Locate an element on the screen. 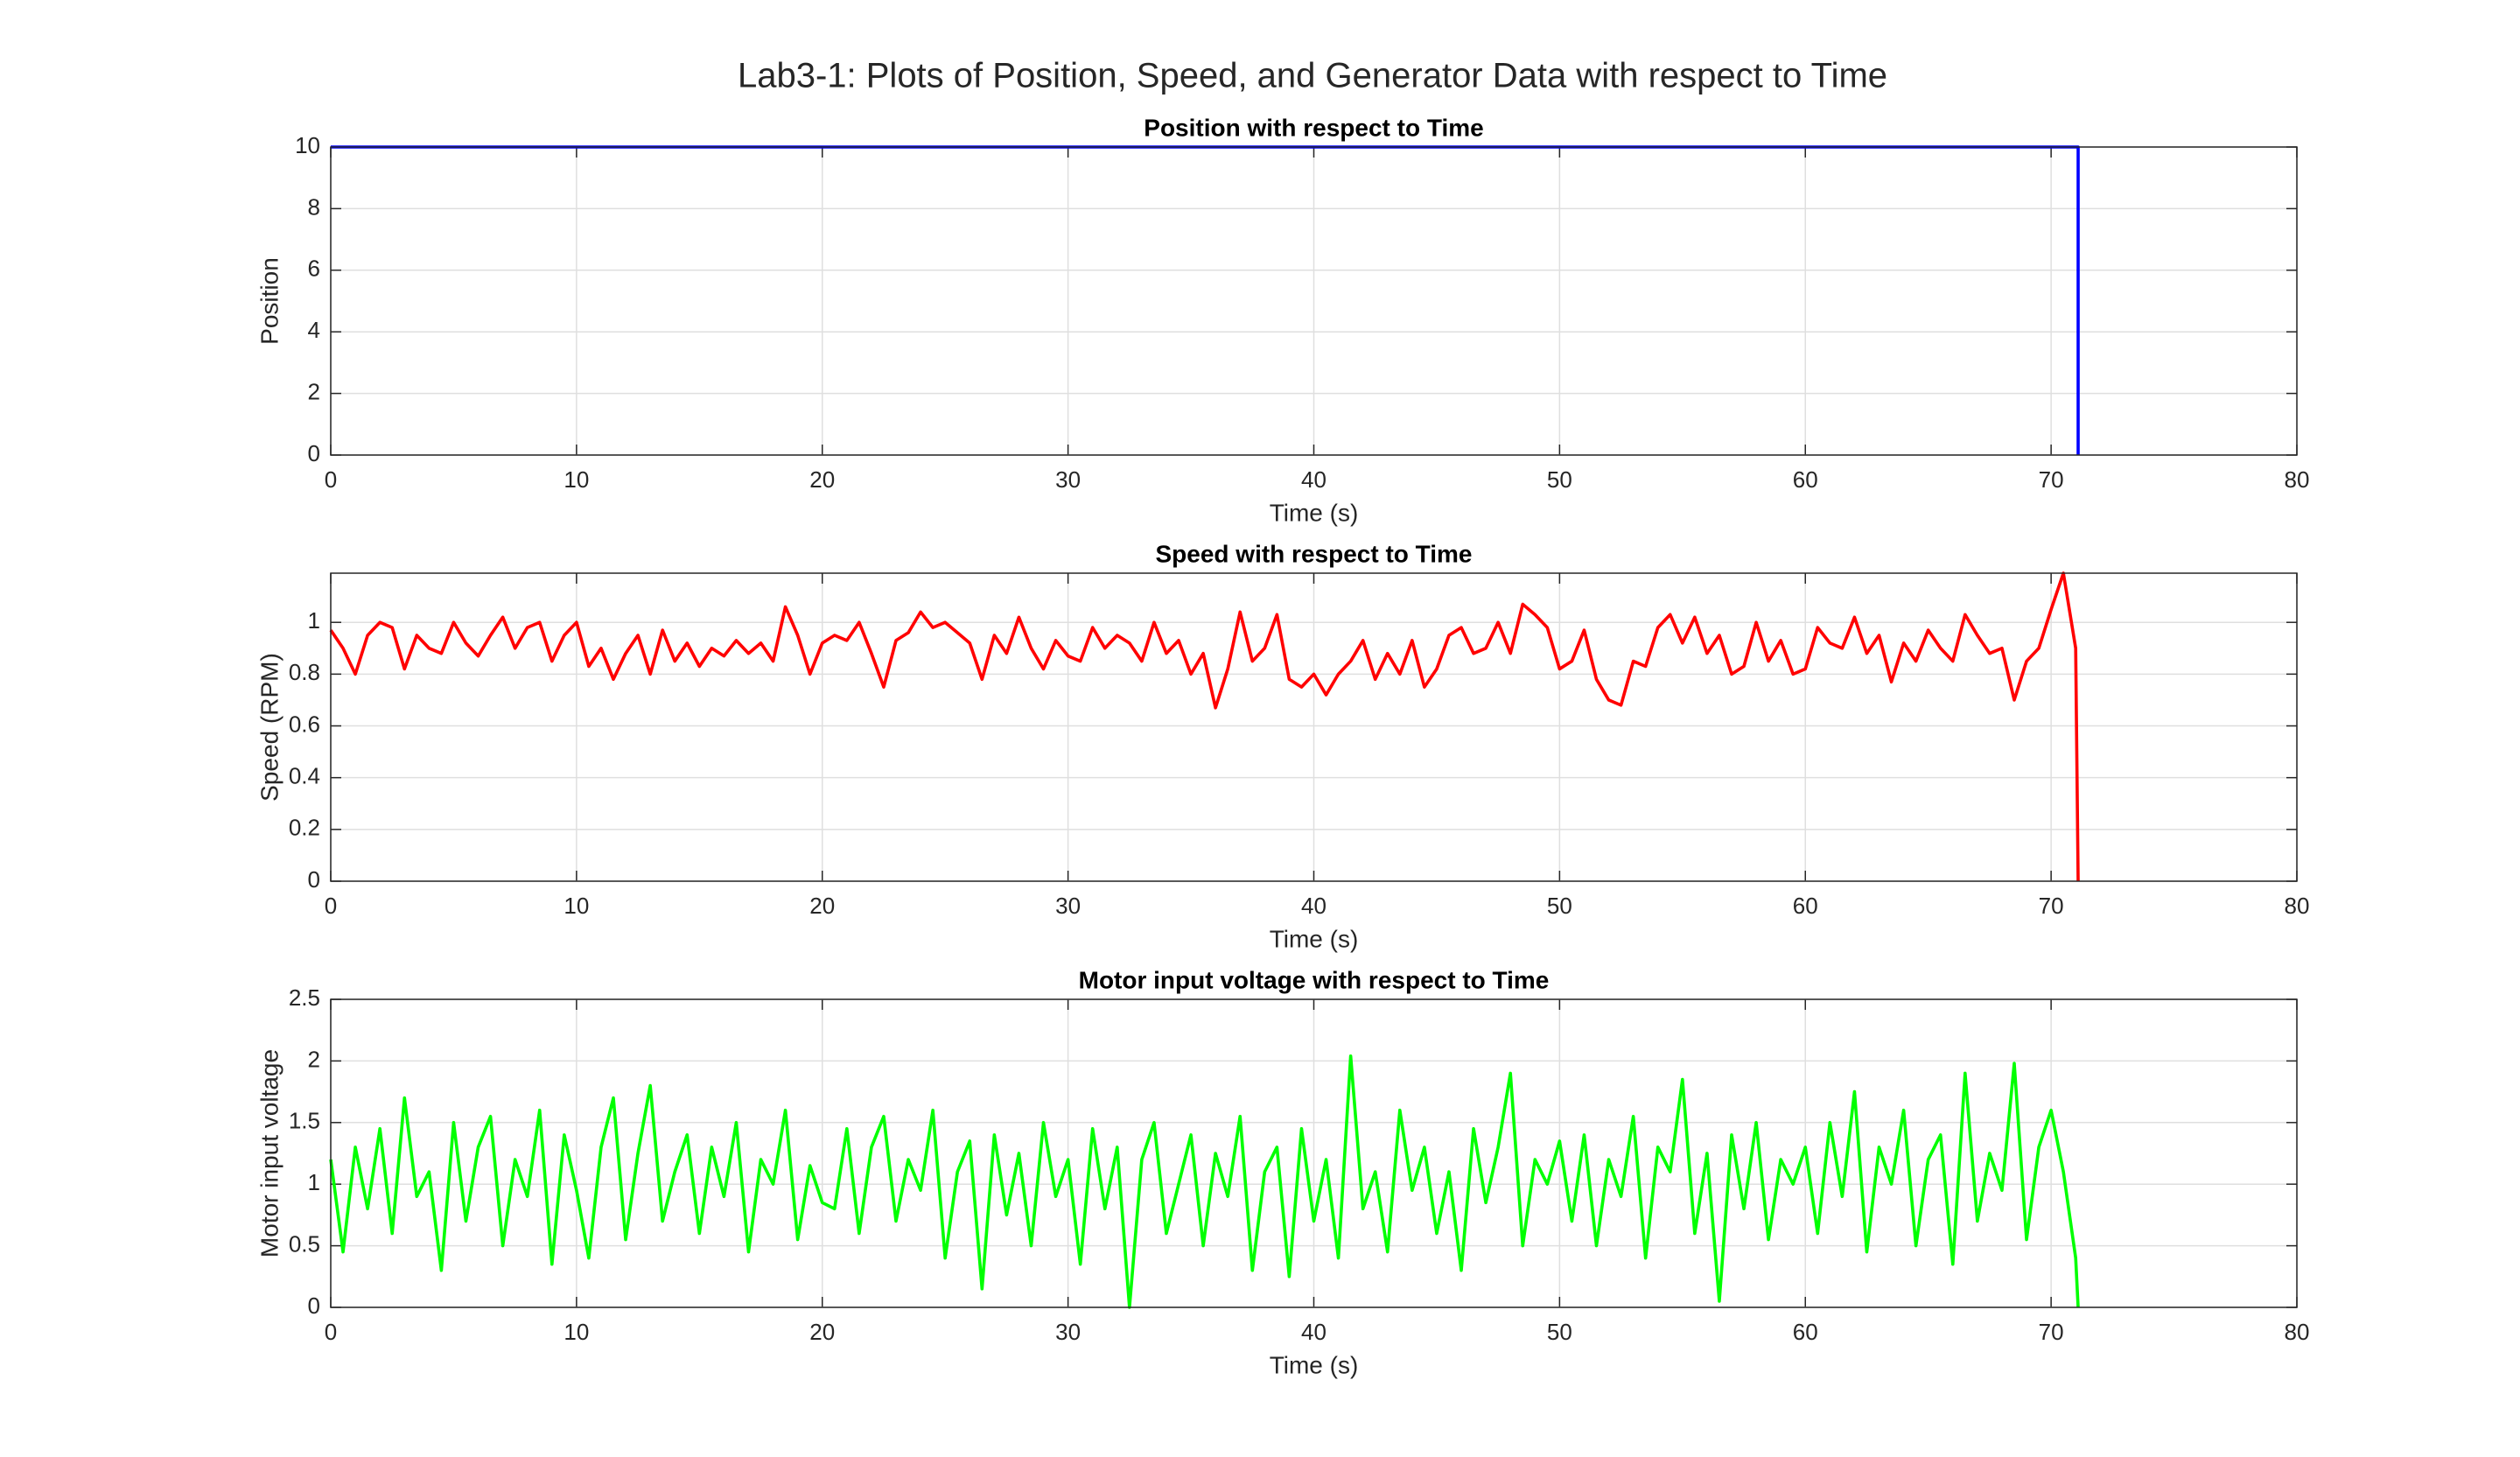  y-tick-label: 1.5 is located at coordinates (304, 1121).